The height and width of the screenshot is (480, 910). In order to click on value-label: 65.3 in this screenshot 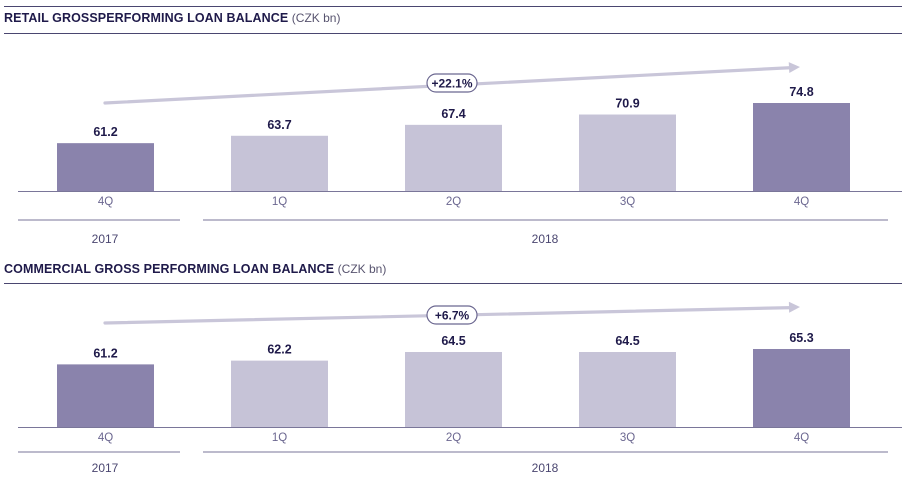, I will do `click(801, 338)`.